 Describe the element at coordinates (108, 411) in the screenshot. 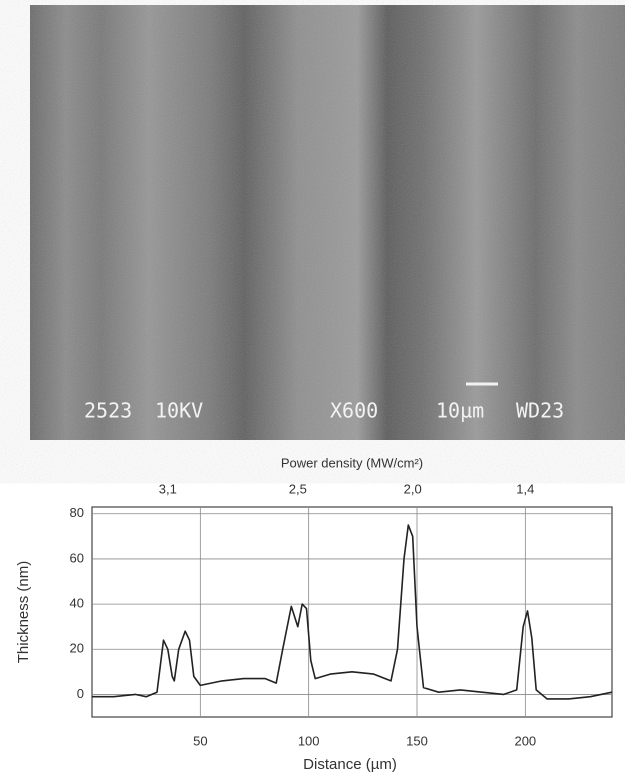

I see `sem-label: 2523` at that location.